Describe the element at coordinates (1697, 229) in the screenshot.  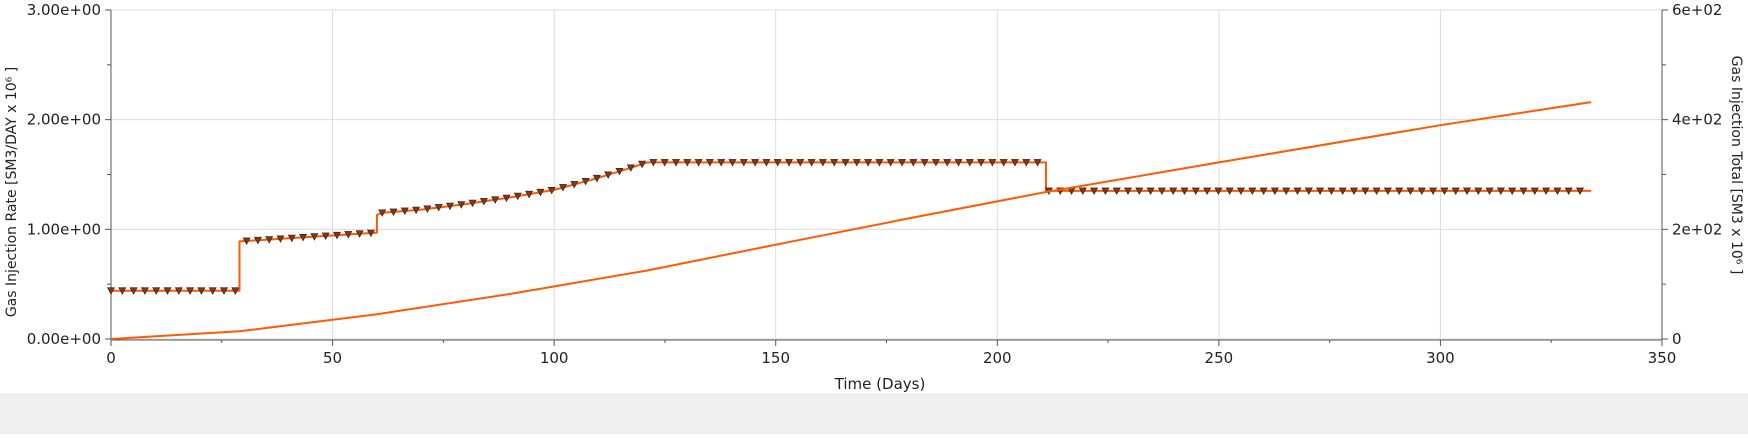
I see `y-tick-label-right: 2e+02` at that location.